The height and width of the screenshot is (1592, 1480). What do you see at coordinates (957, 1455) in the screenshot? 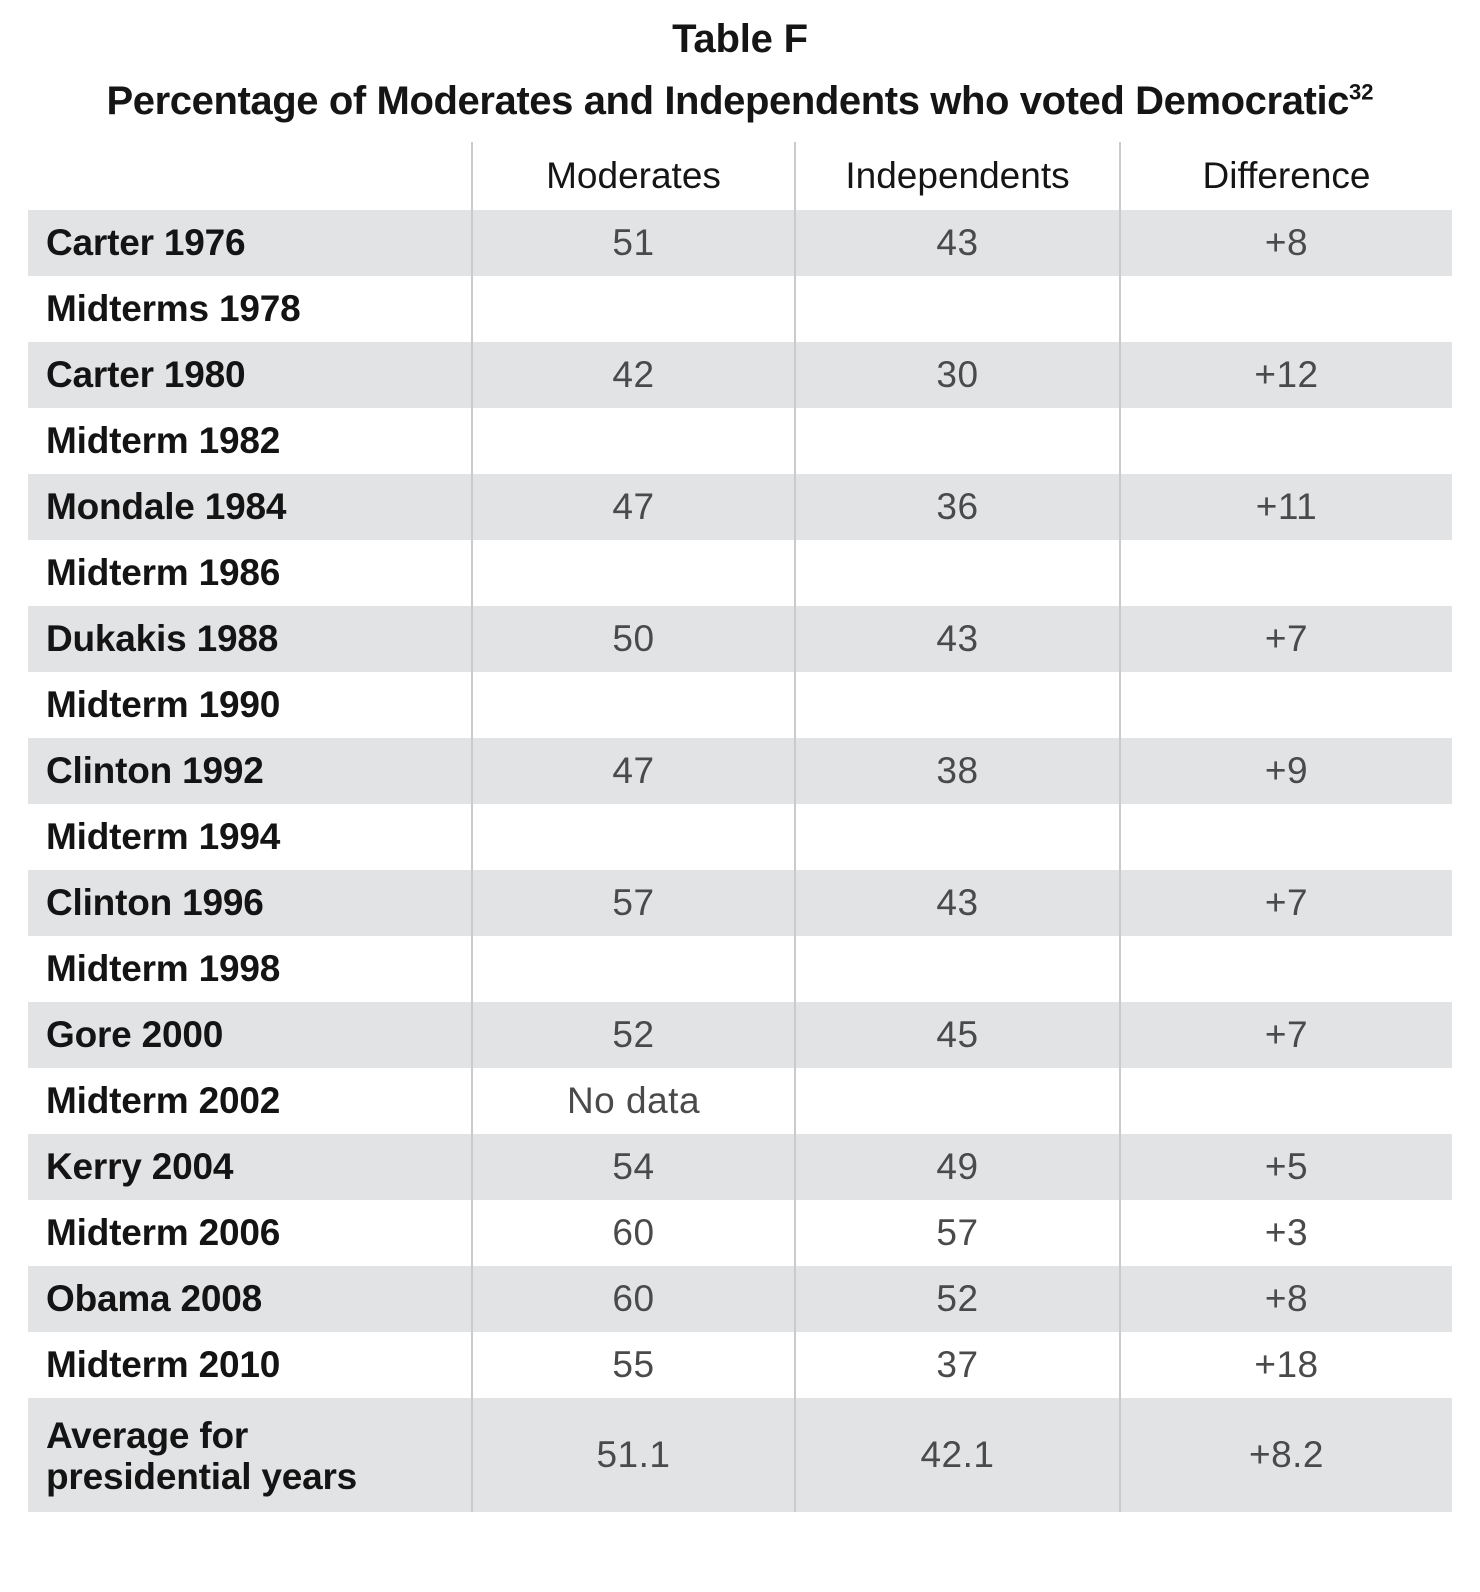
I see `summary-independents: 42.1` at bounding box center [957, 1455].